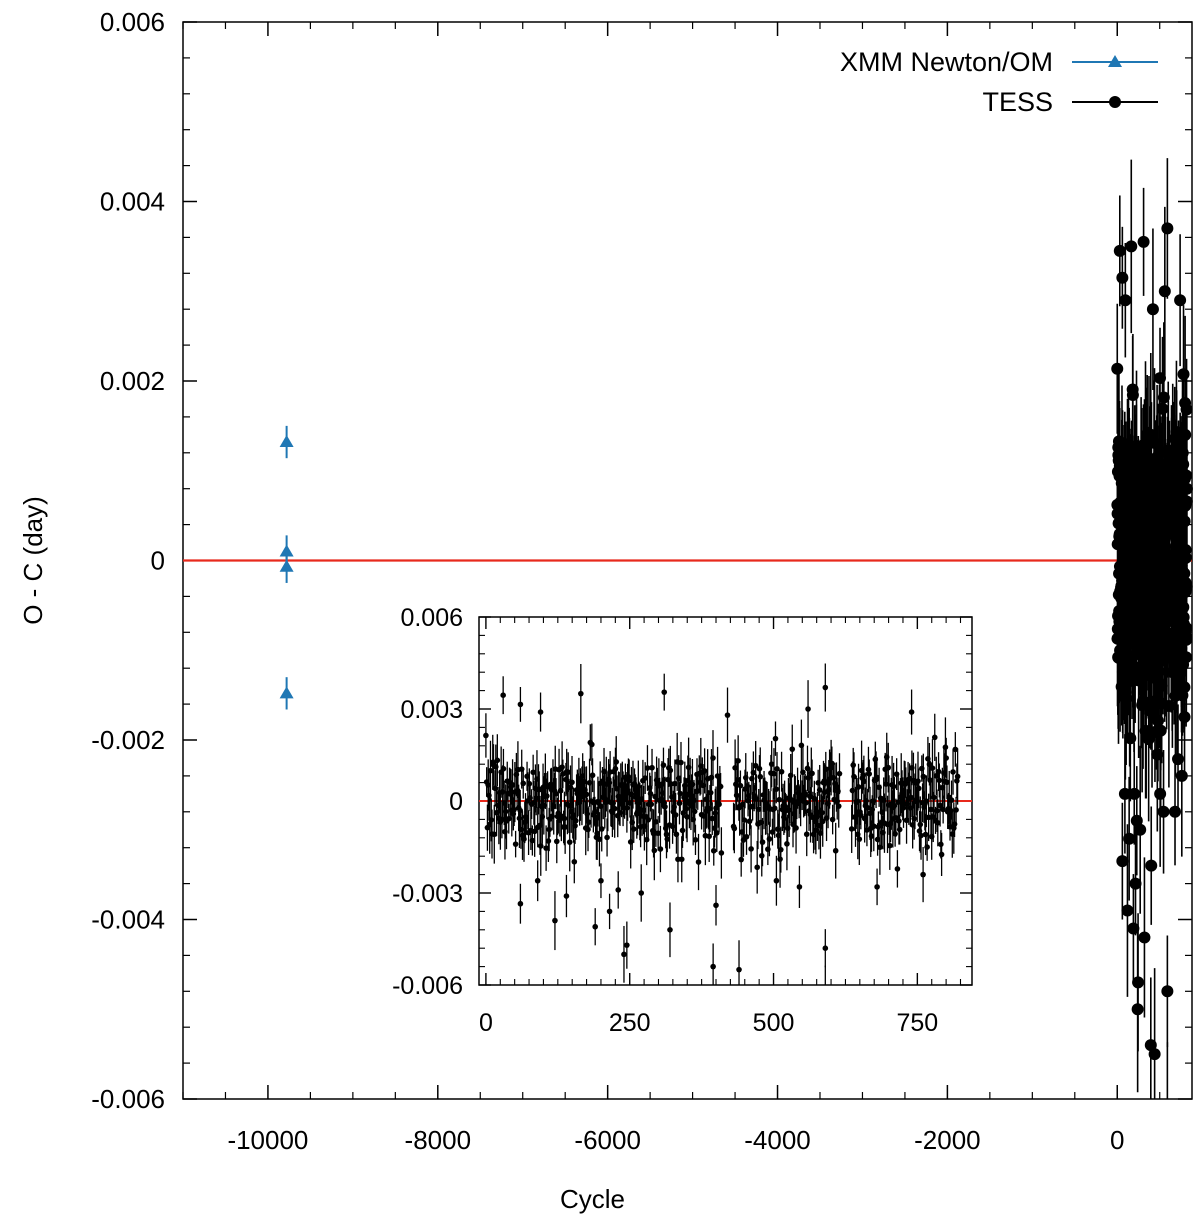 The image size is (1200, 1225). Describe the element at coordinates (774, 1023) in the screenshot. I see `inset-x-tick-label: 500` at that location.